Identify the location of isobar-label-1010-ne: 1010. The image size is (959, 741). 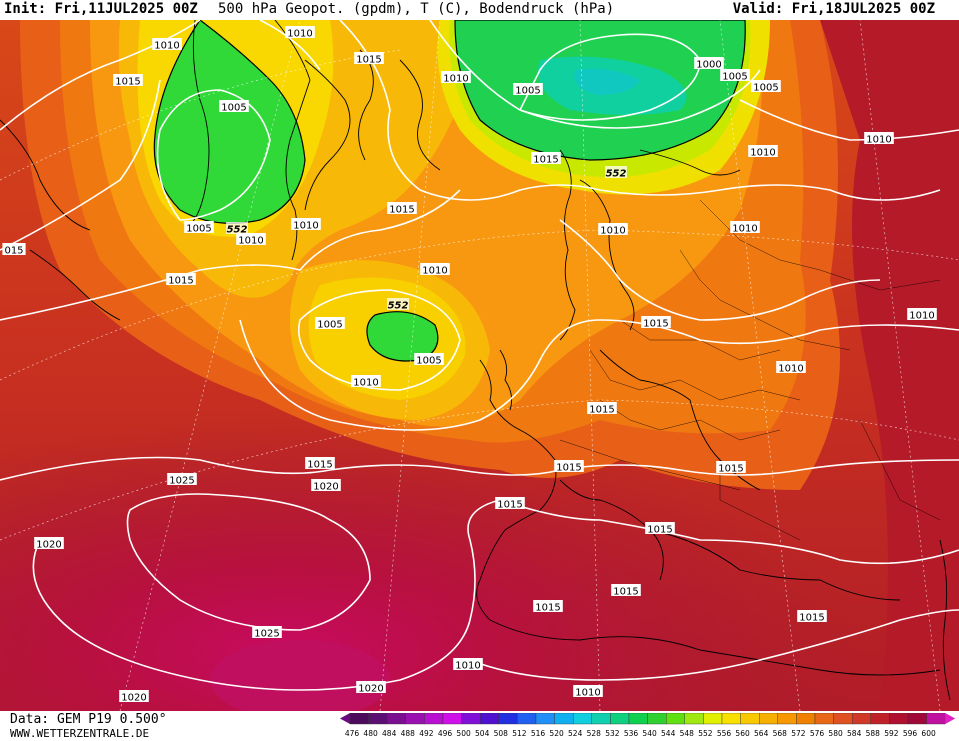
(879, 139).